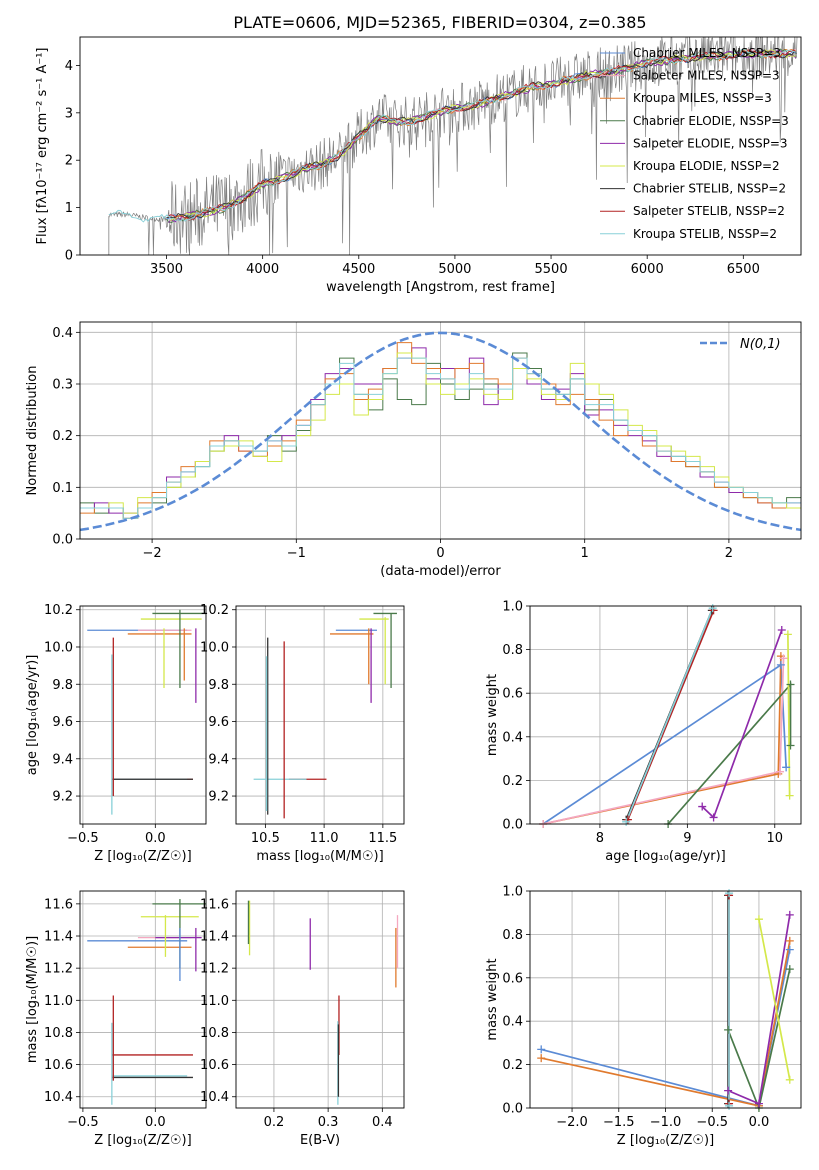  What do you see at coordinates (62, 488) in the screenshot?
I see `y-tick-label: 0.1` at bounding box center [62, 488].